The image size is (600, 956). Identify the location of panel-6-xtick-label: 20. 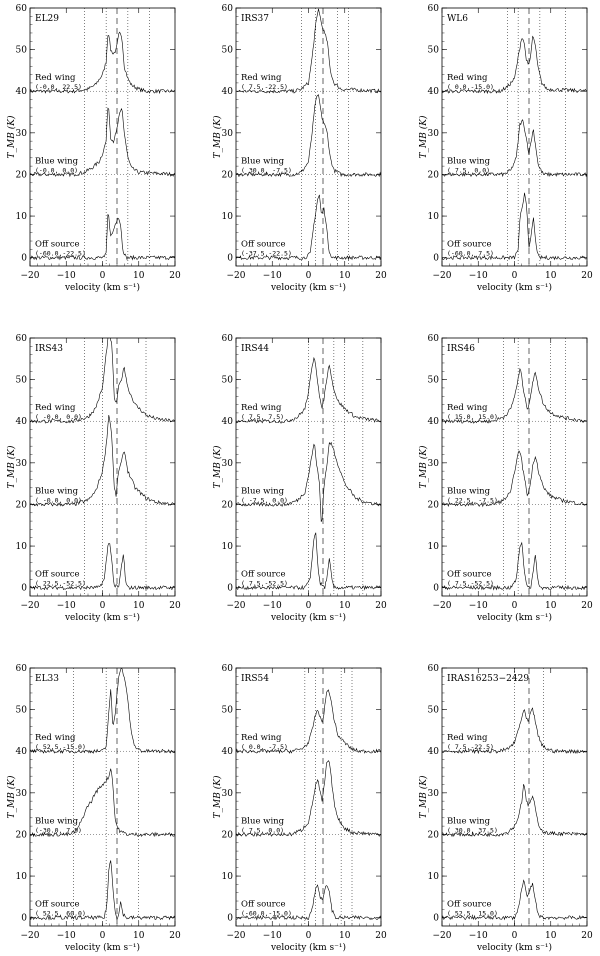
(587, 606).